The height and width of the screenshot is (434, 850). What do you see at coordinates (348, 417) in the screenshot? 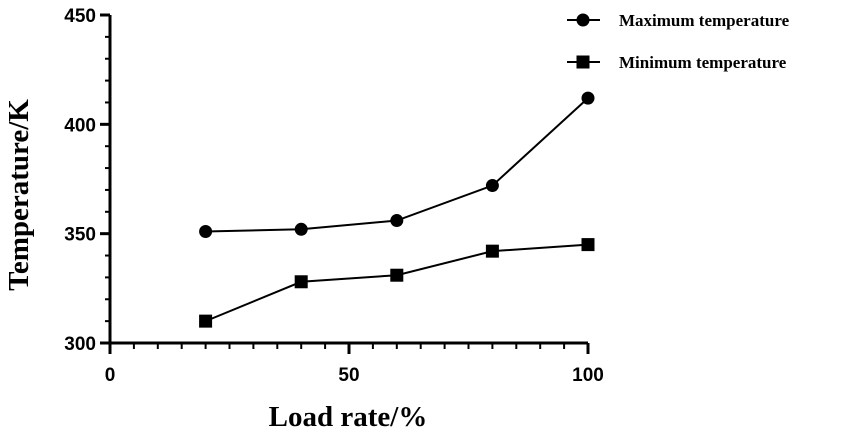
I see `x-axis-title: Load rate/%` at bounding box center [348, 417].